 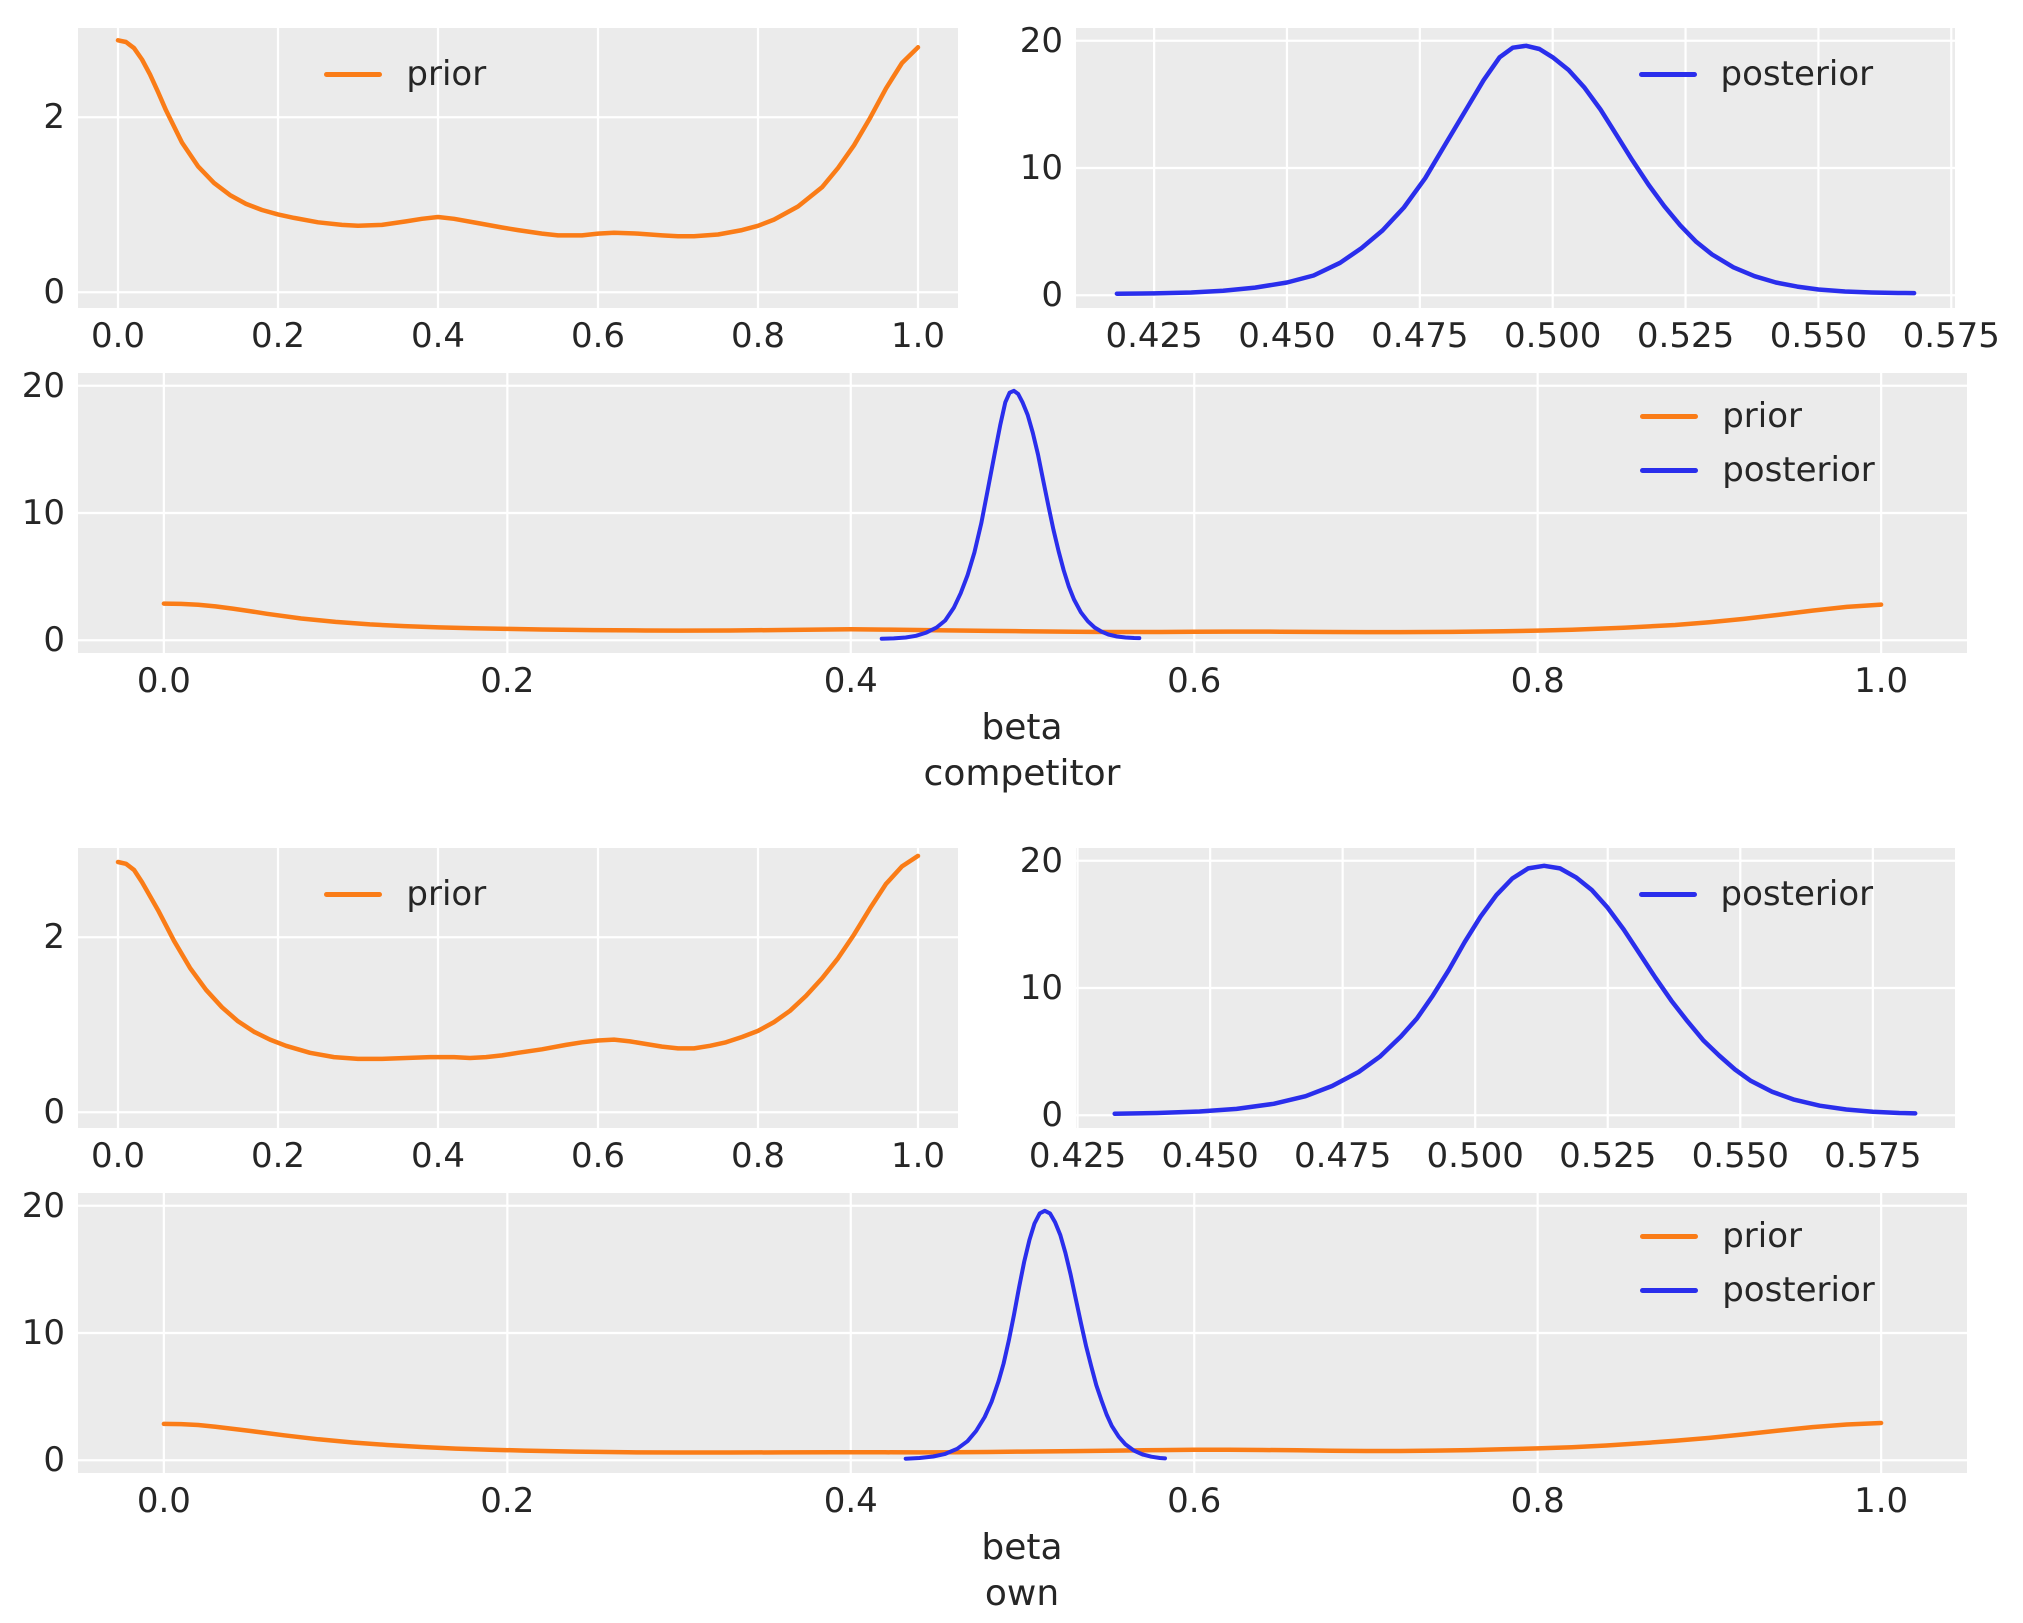 What do you see at coordinates (1022, 1593) in the screenshot?
I see `x-axis-label-line2: own` at bounding box center [1022, 1593].